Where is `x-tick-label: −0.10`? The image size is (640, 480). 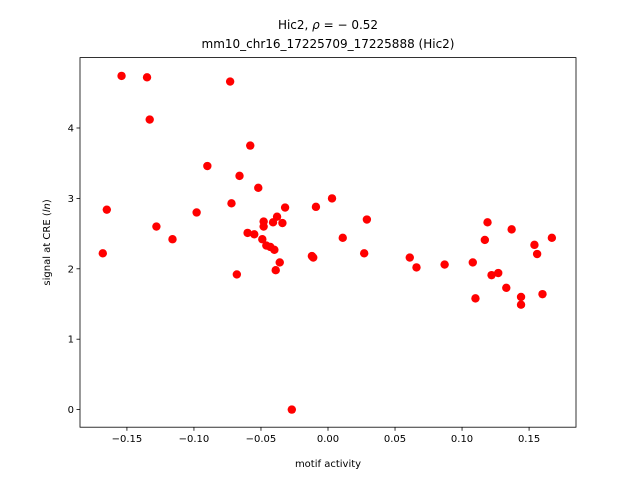
x-tick-label: −0.10 is located at coordinates (194, 439).